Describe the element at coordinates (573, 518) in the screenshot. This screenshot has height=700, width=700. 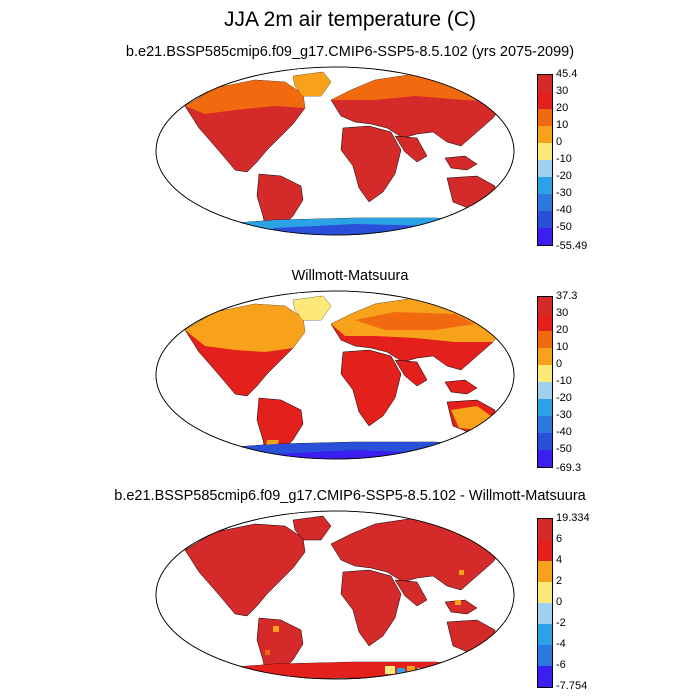
I see `colorbar-label: 19.334` at that location.